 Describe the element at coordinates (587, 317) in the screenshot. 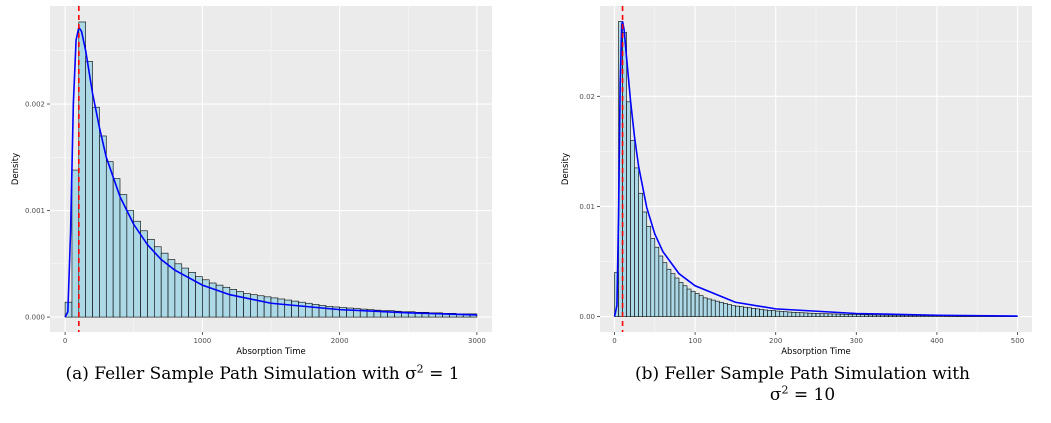

I see `y-tick-label: 0.00` at that location.